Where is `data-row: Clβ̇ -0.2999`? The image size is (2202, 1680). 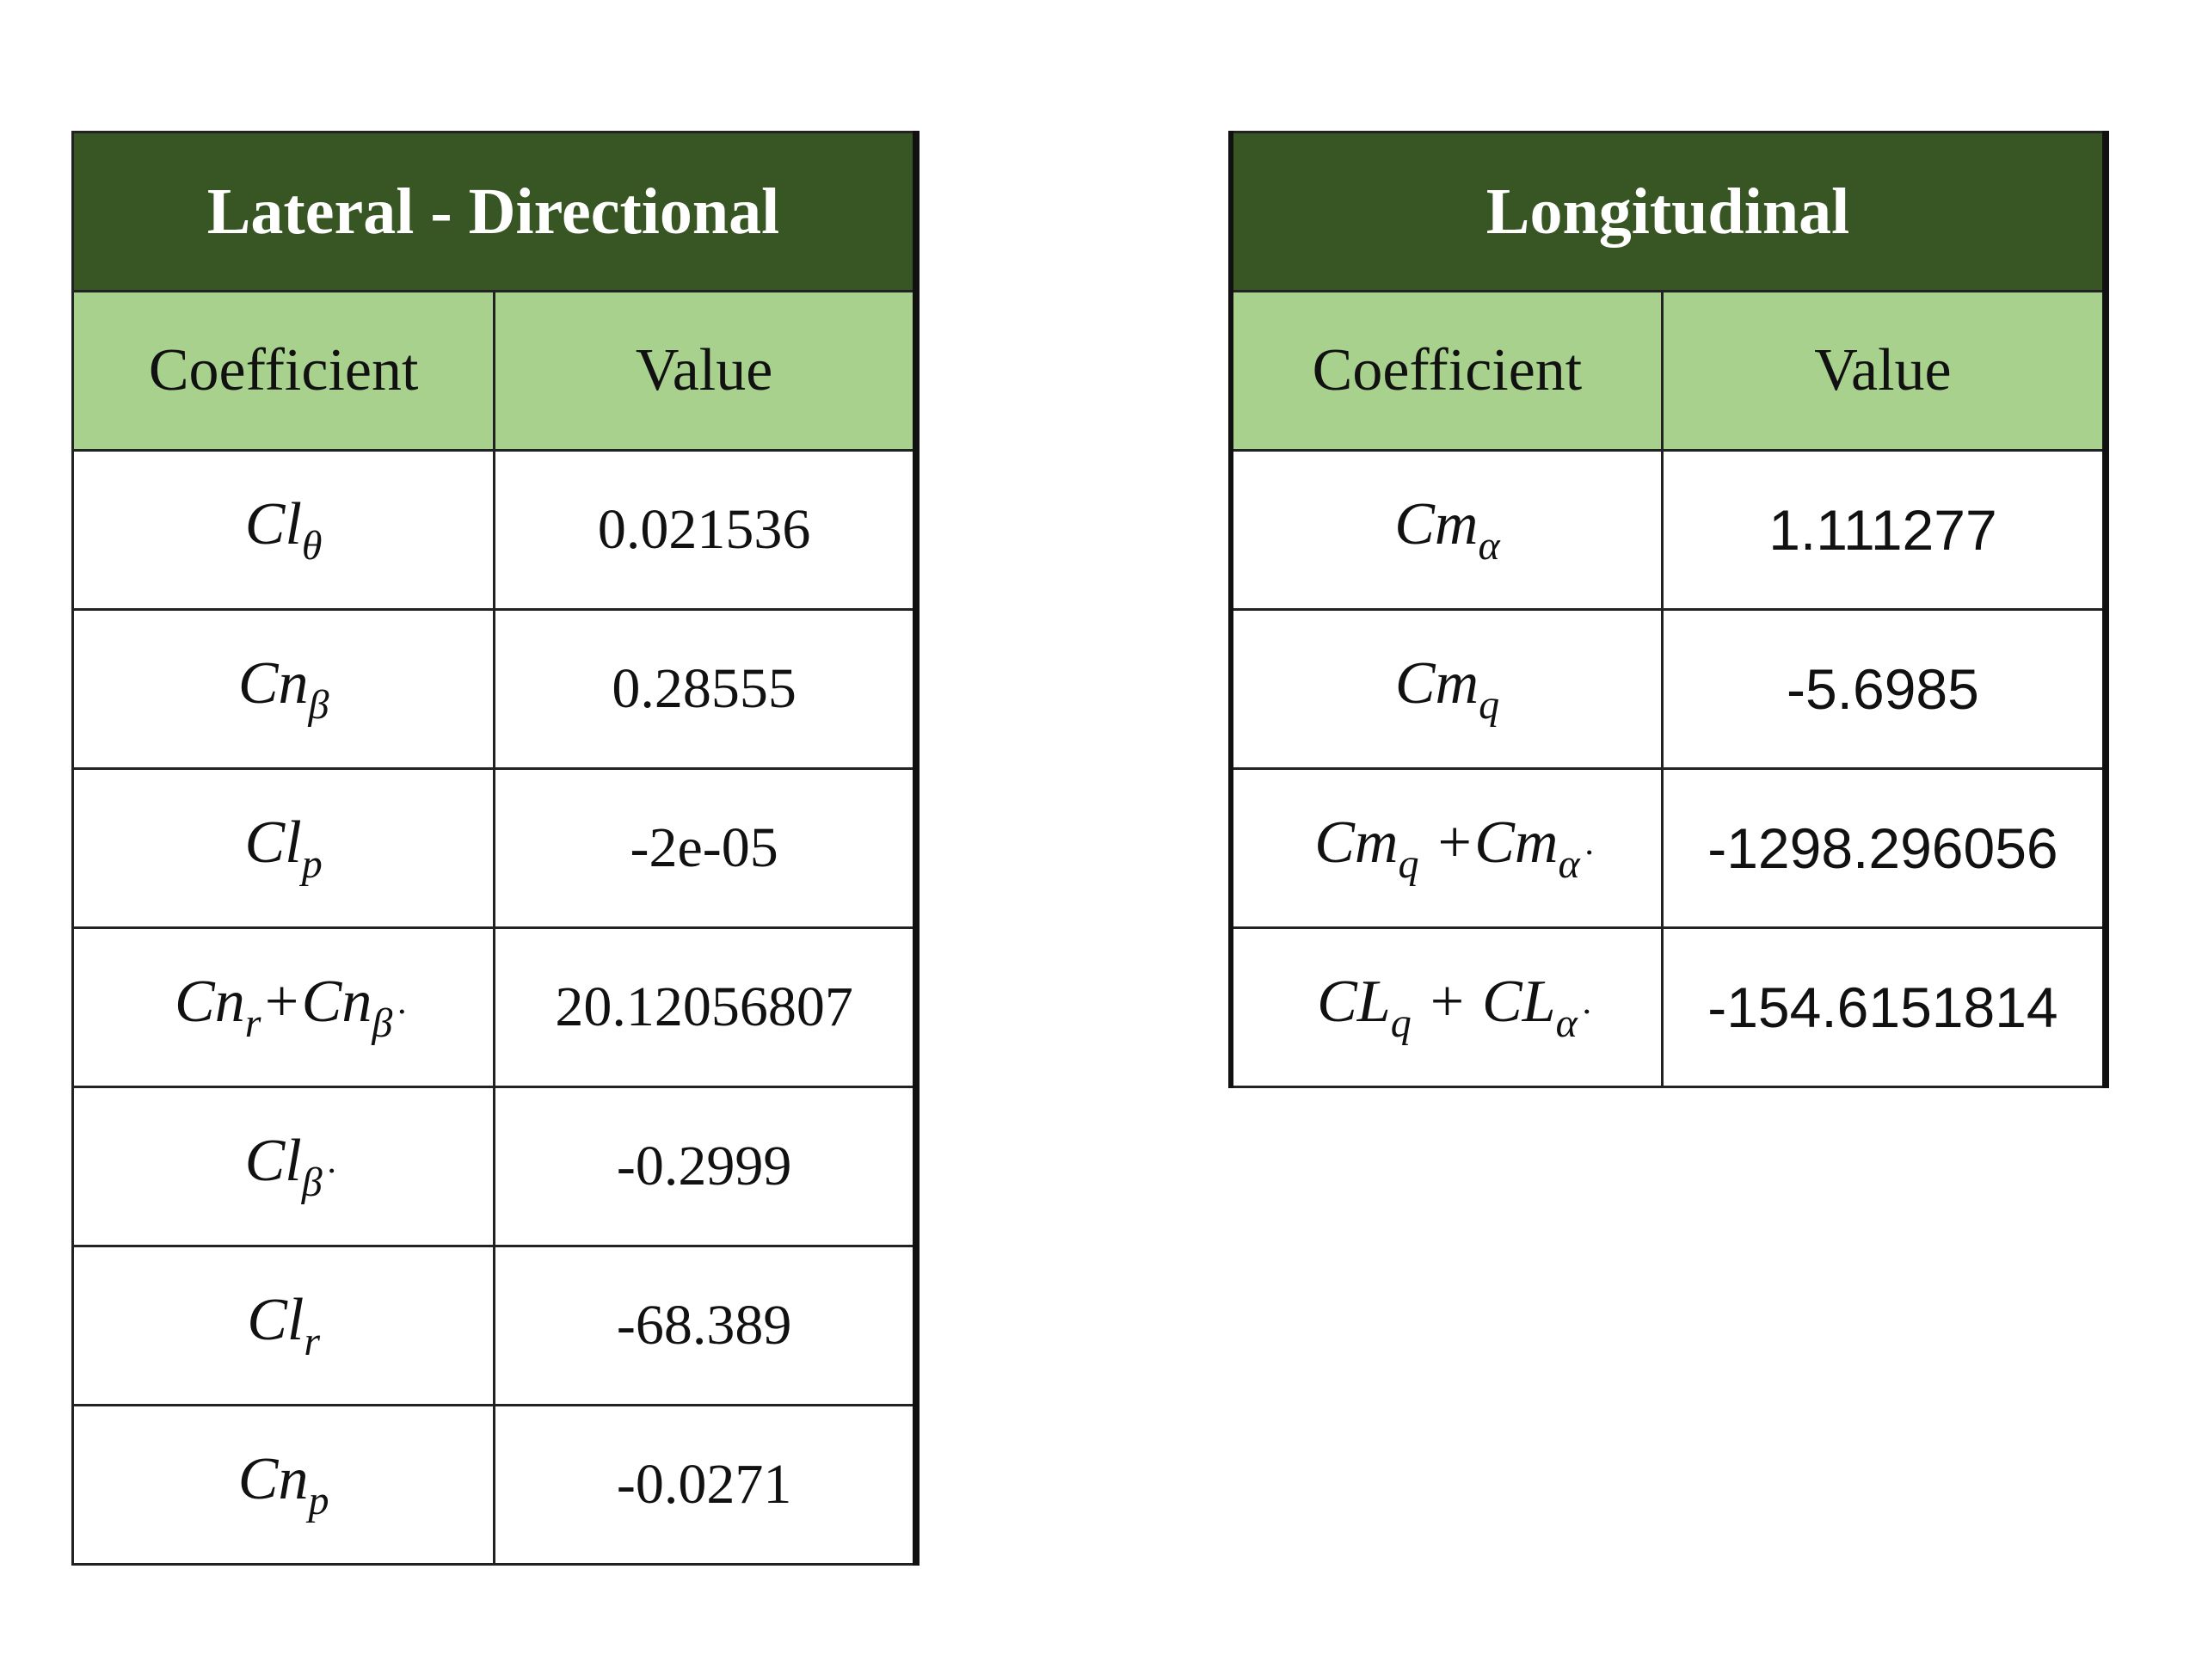
data-row: Clβ̇ -0.2999 is located at coordinates (494, 1166).